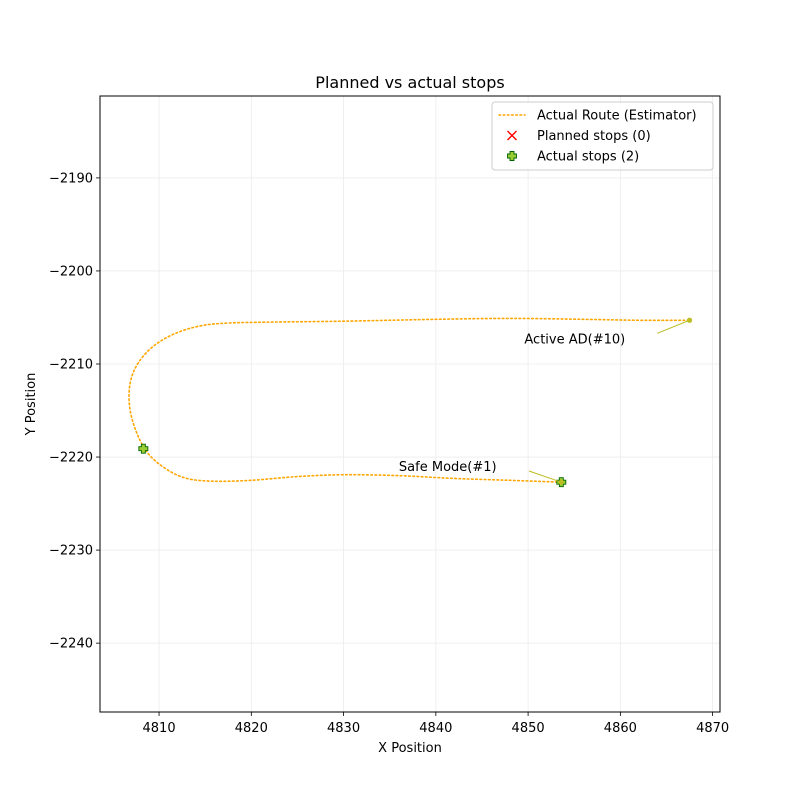 This screenshot has width=800, height=800. I want to click on legend-label: Actual Route (Estimator), so click(617, 116).